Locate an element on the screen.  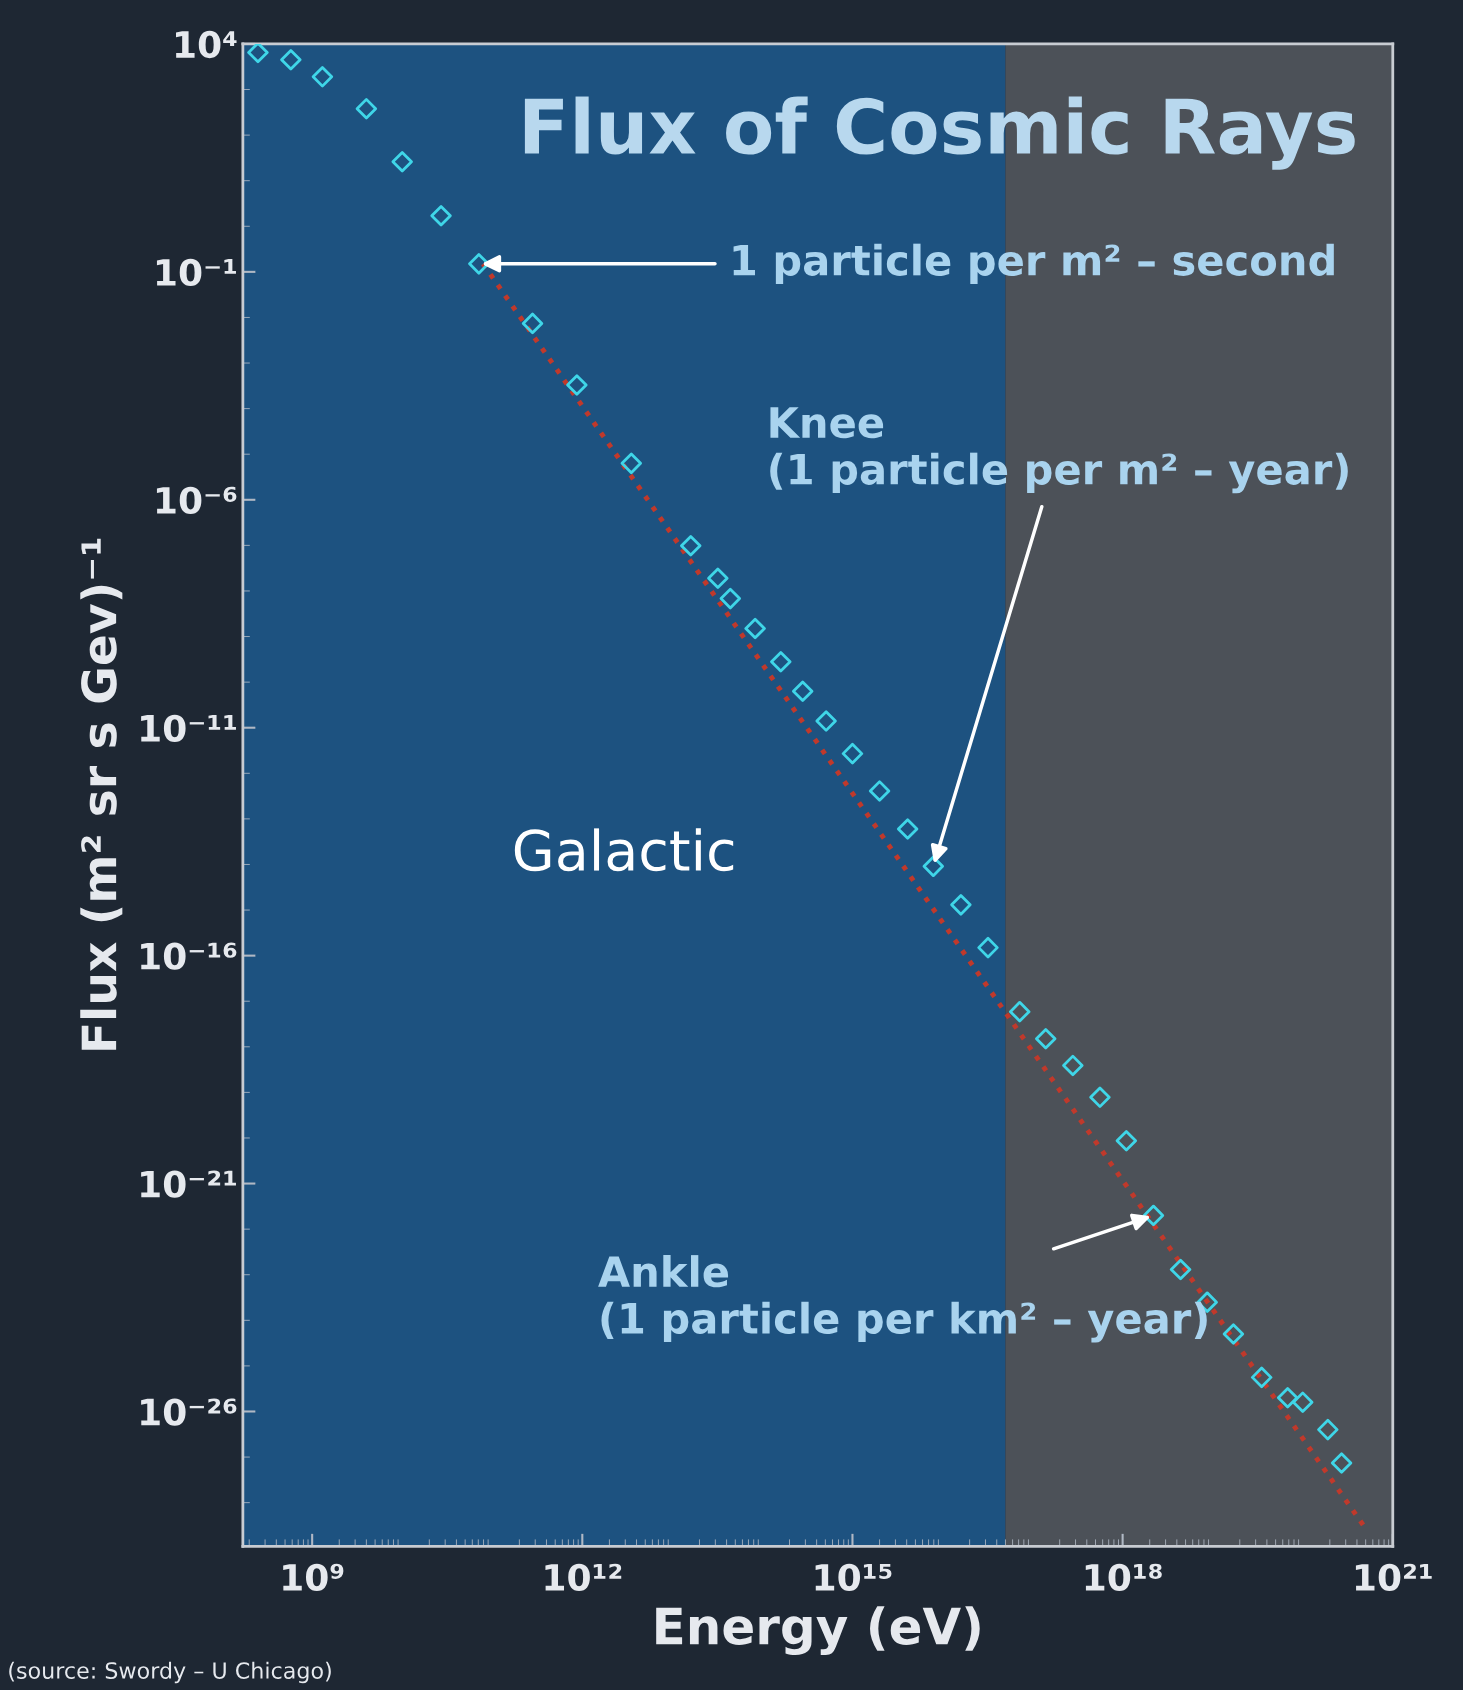
y-tick-label: 10⁻¹¹ is located at coordinates (188, 728).